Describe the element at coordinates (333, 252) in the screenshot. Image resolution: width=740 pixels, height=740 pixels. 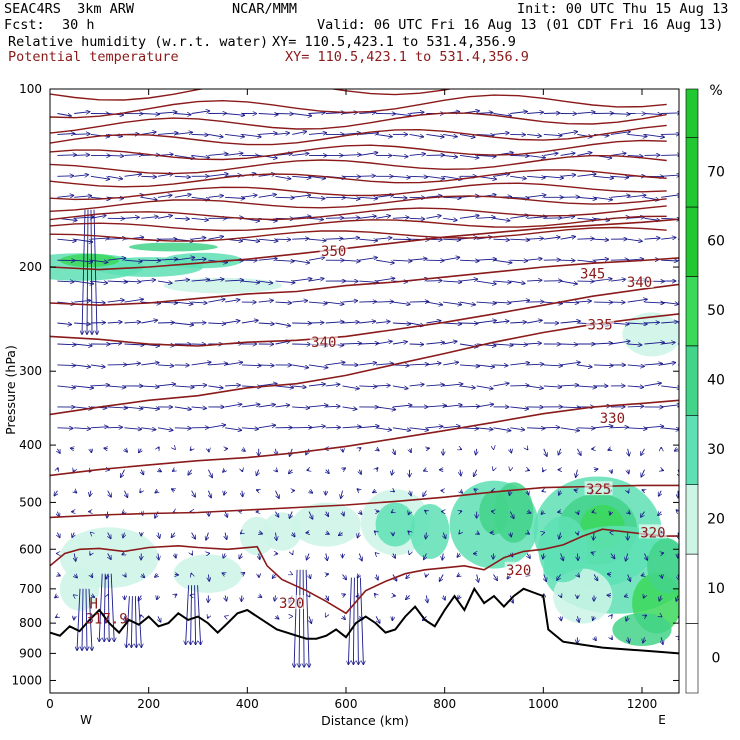
I see `theta-label: 350` at that location.